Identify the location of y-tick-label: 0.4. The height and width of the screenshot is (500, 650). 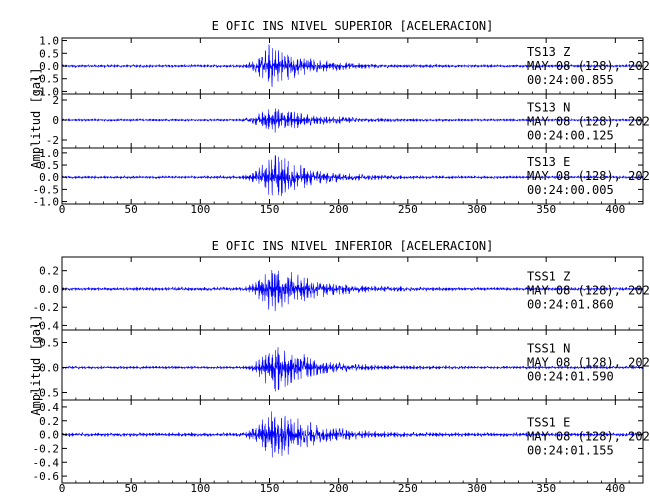
(49, 407).